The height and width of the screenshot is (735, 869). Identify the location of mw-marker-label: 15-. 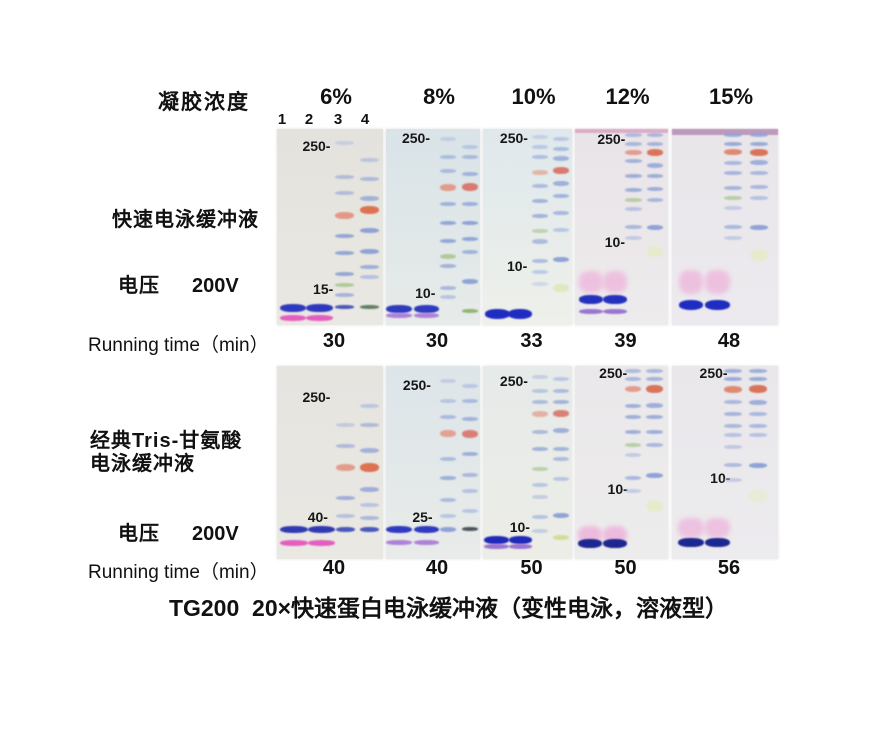
(323, 288).